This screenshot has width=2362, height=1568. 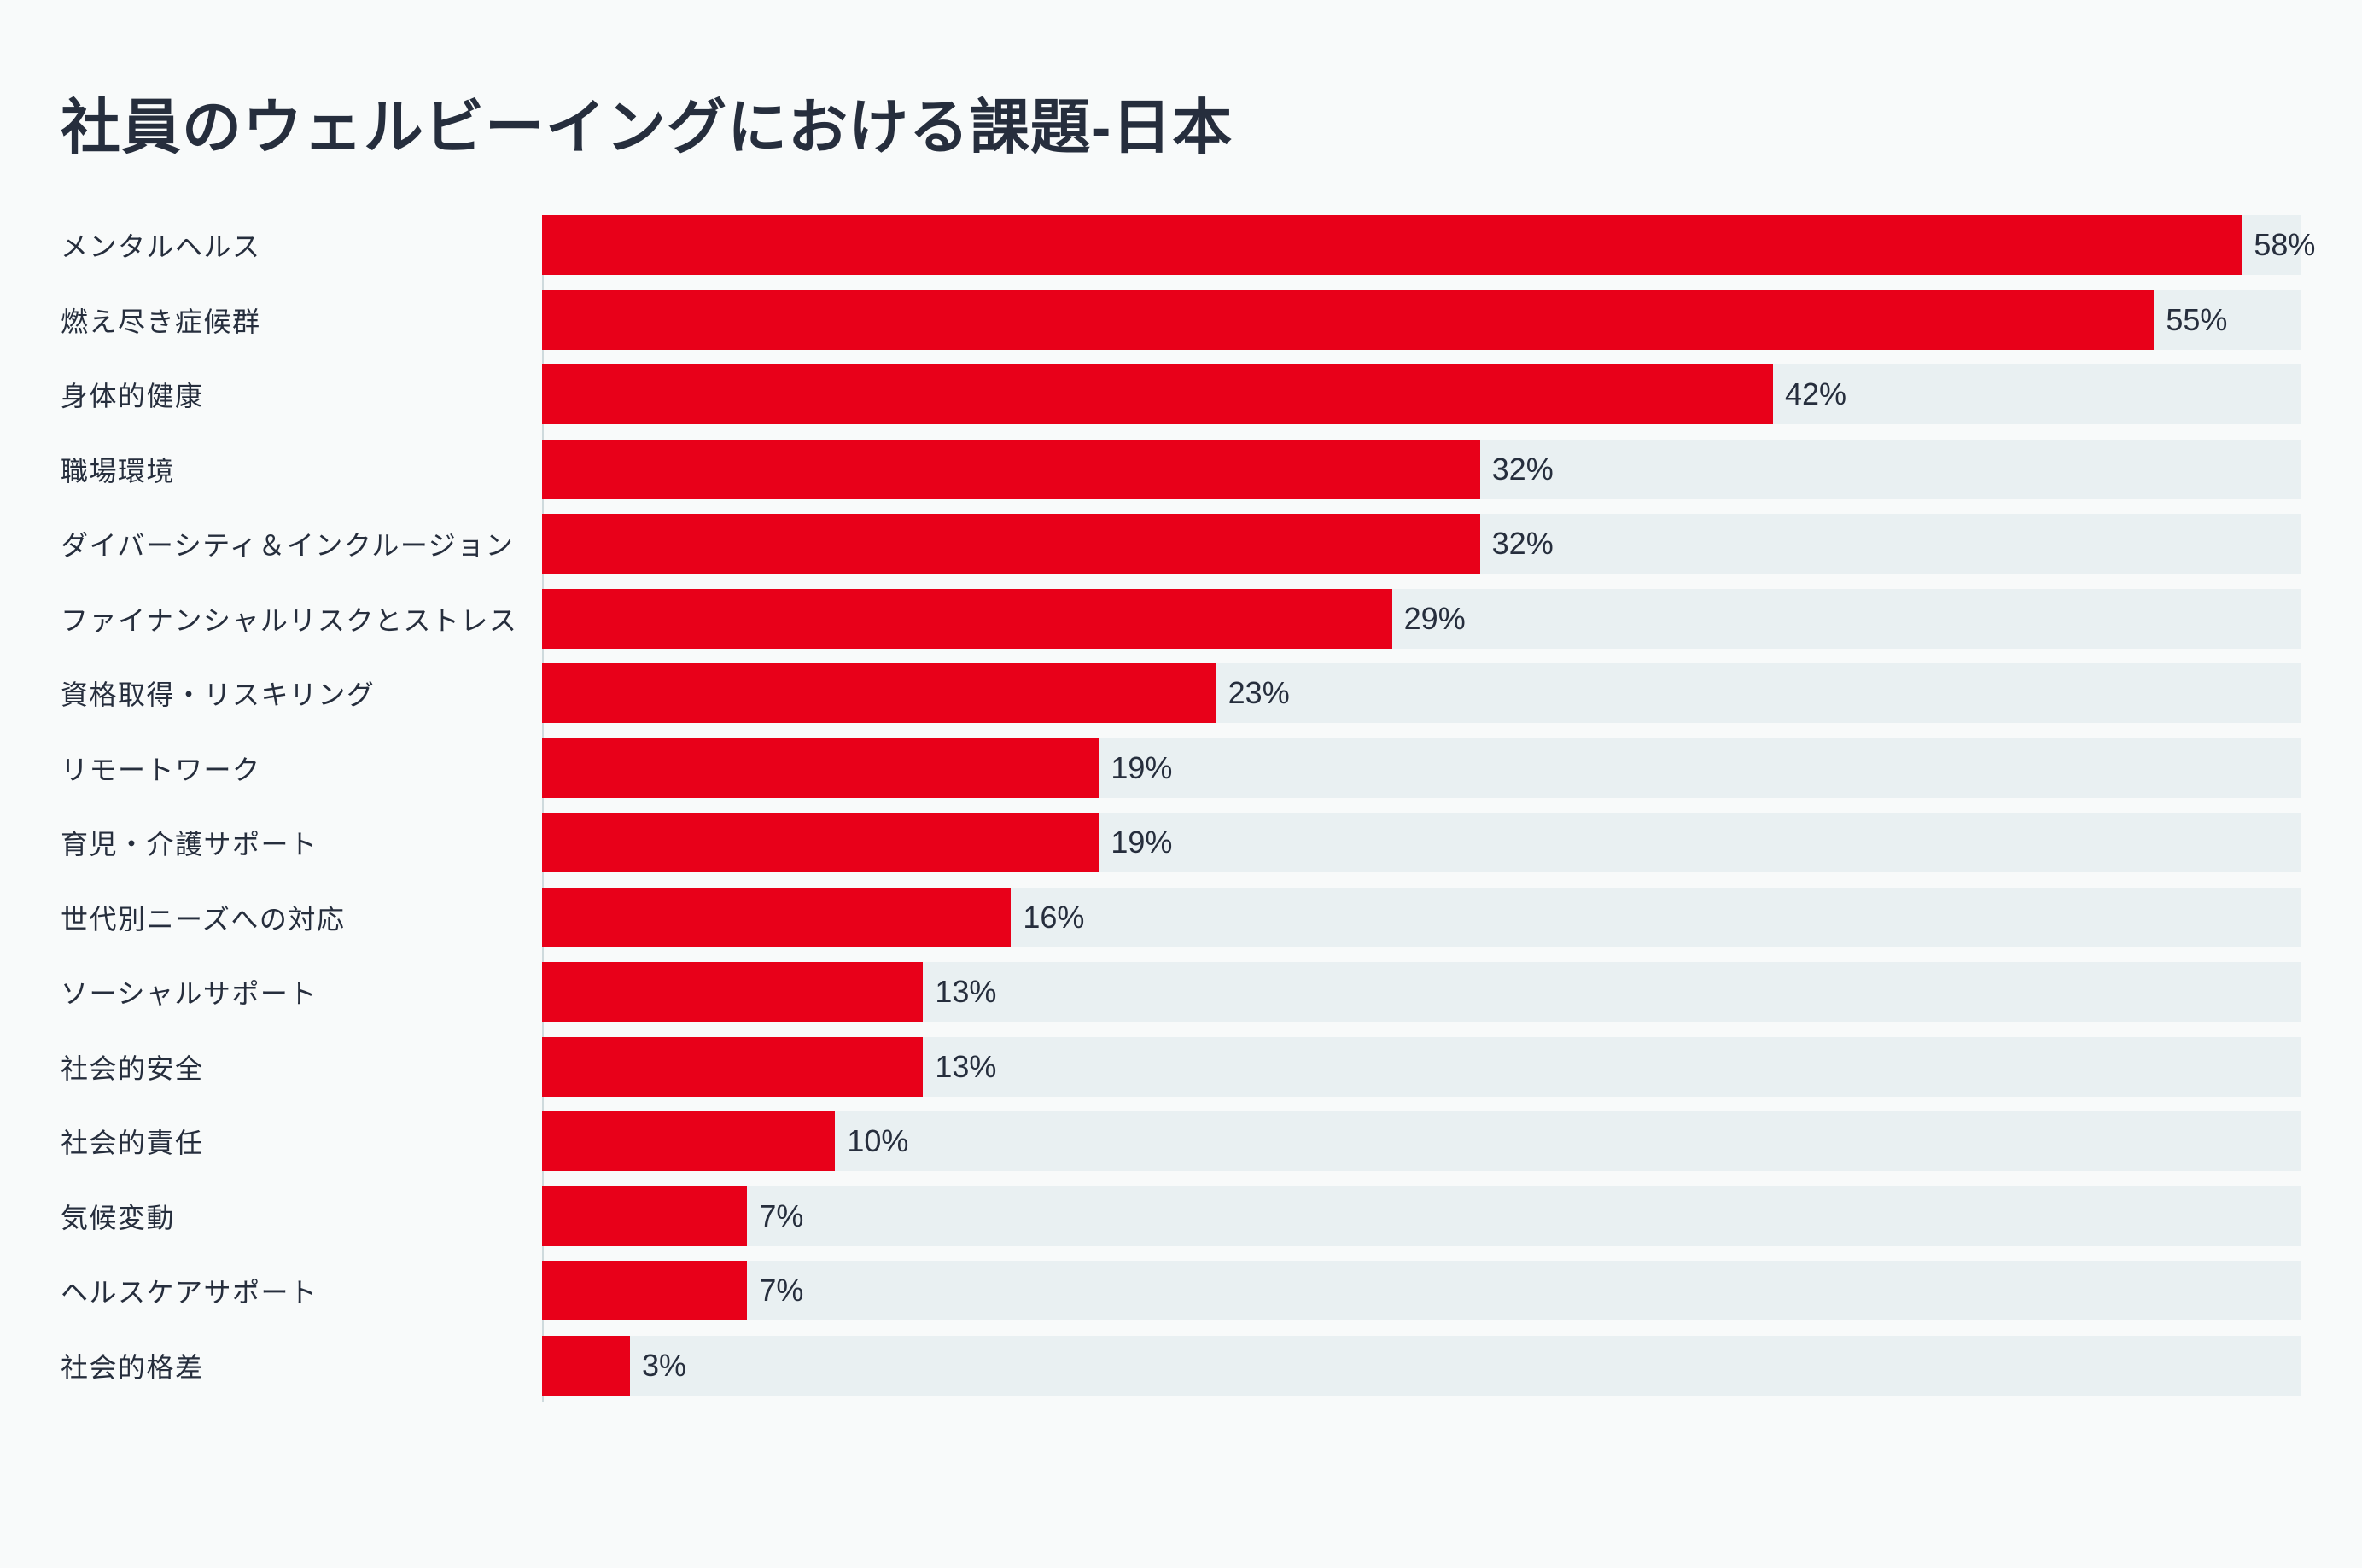 I want to click on bar-row: 社会的責任 10%, so click(x=1181, y=1141).